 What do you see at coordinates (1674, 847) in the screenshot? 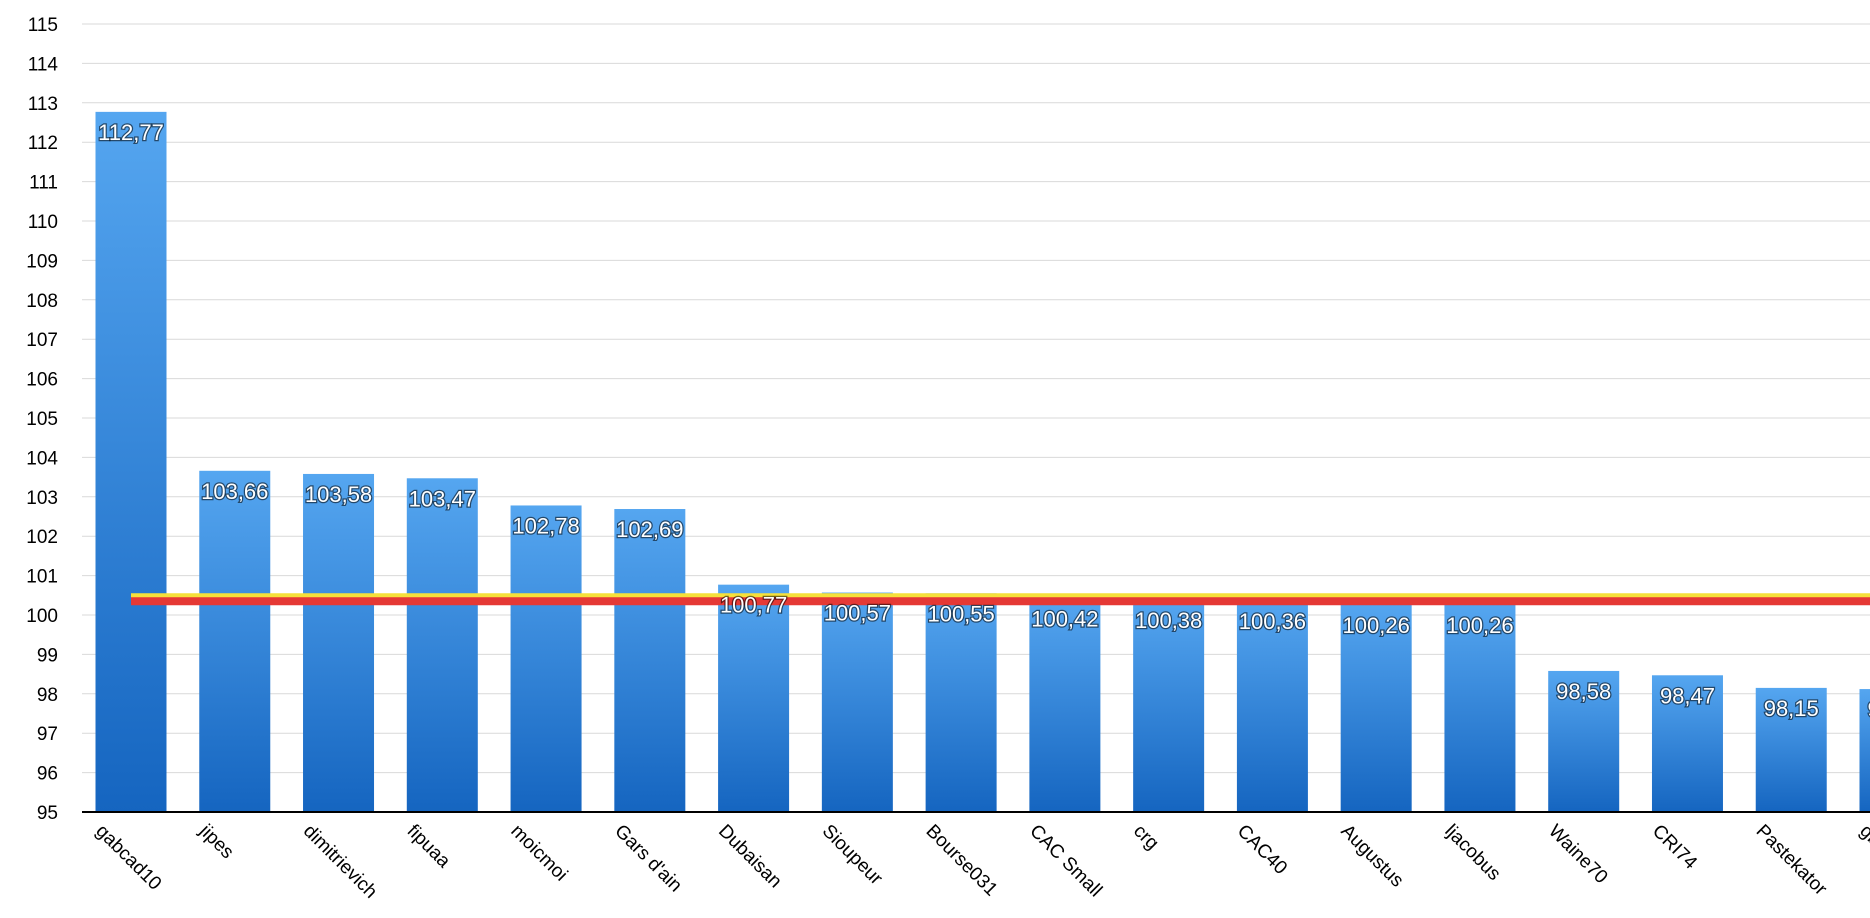
I see `x-tick-label: CRI74` at bounding box center [1674, 847].